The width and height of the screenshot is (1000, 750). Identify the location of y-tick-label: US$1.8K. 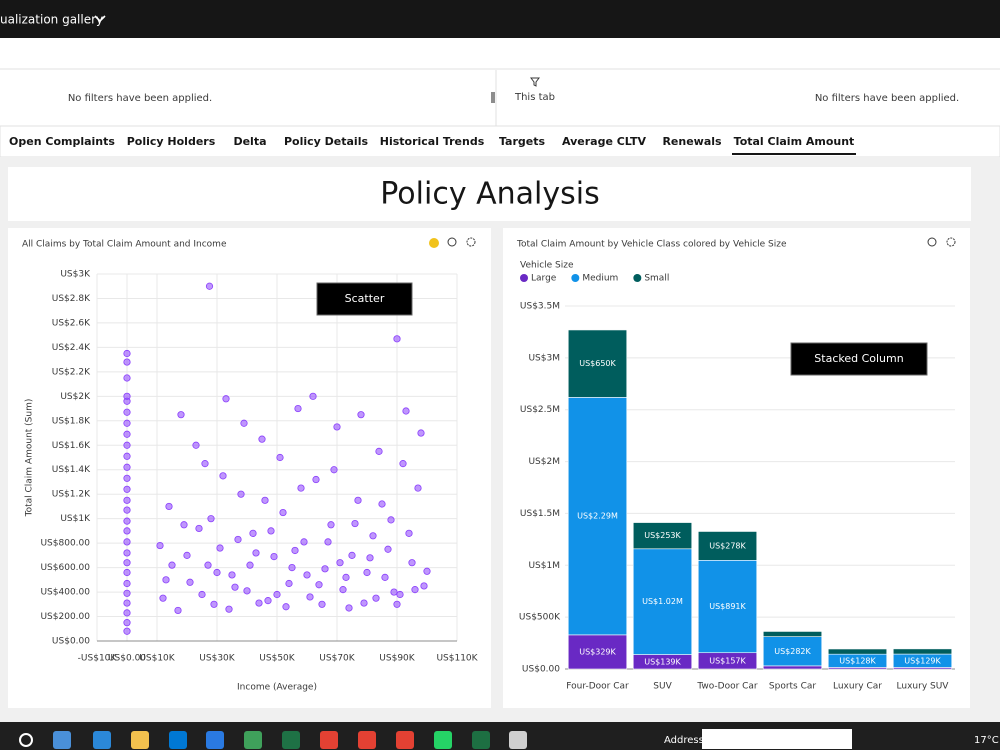
(71, 421).